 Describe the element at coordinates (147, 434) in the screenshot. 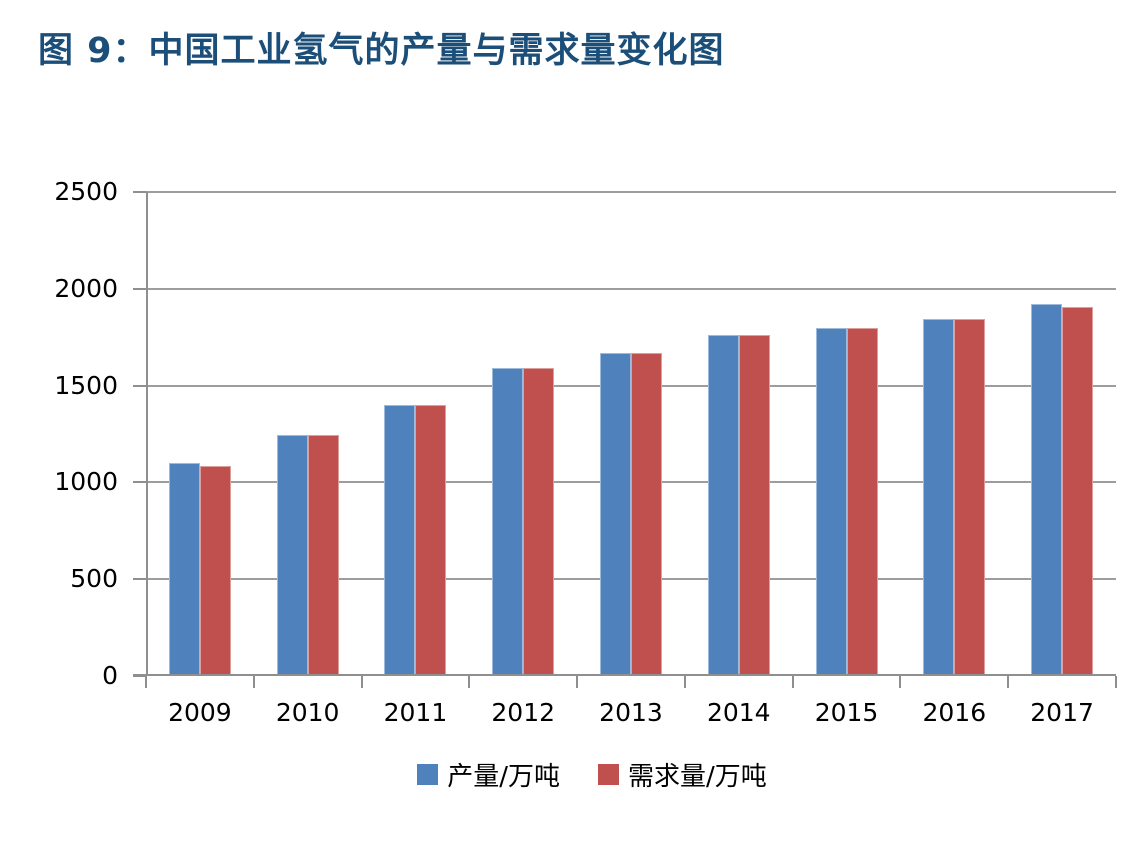

I see `y-axis-line` at that location.